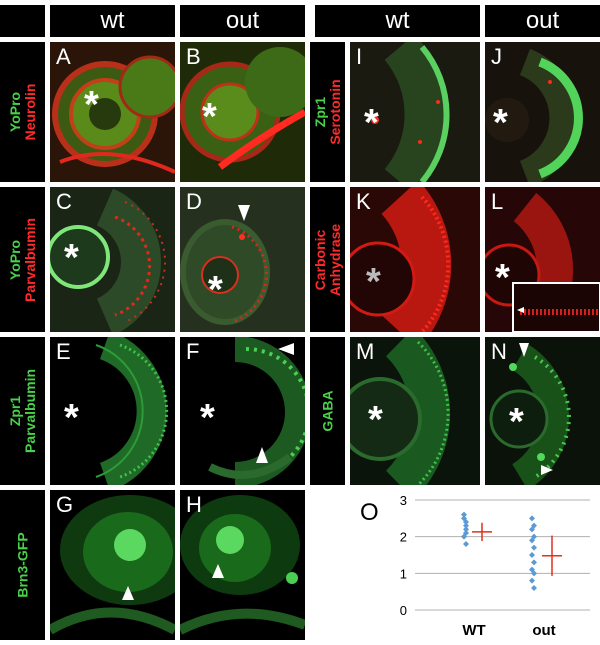 The height and width of the screenshot is (645, 600). Describe the element at coordinates (473, 630) in the screenshot. I see `category-label: WT` at that location.